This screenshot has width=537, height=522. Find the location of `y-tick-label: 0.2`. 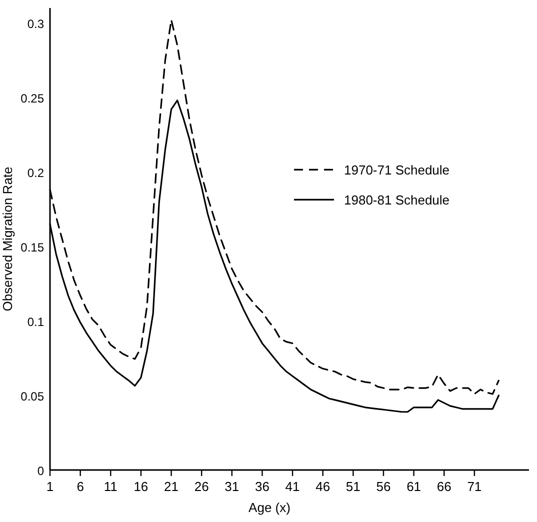

y-tick-label: 0.2 is located at coordinates (35, 173).